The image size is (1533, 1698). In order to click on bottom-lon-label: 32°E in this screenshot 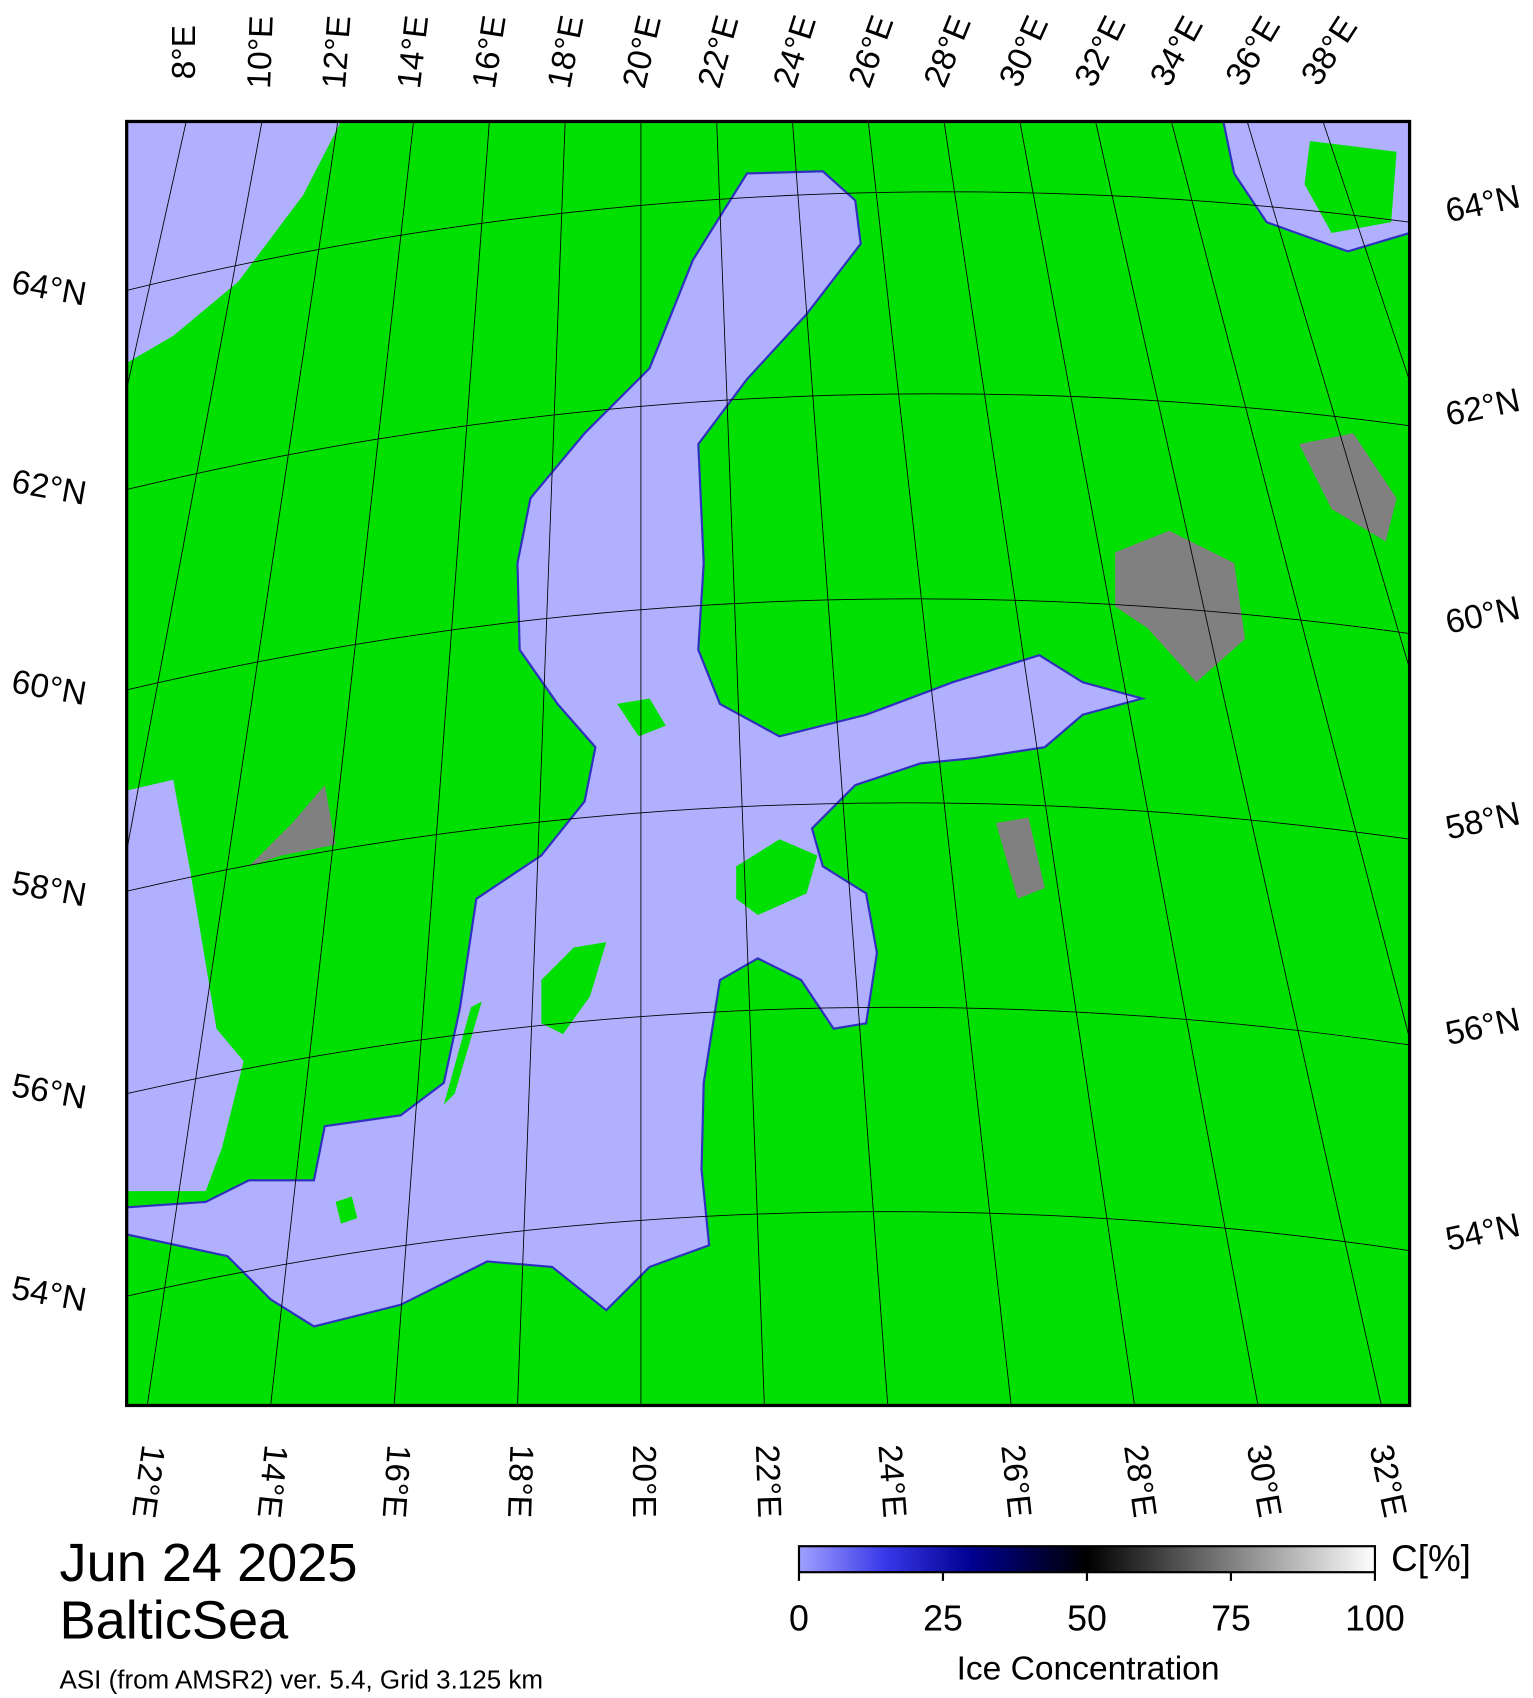, I will do `click(1387, 1480)`.